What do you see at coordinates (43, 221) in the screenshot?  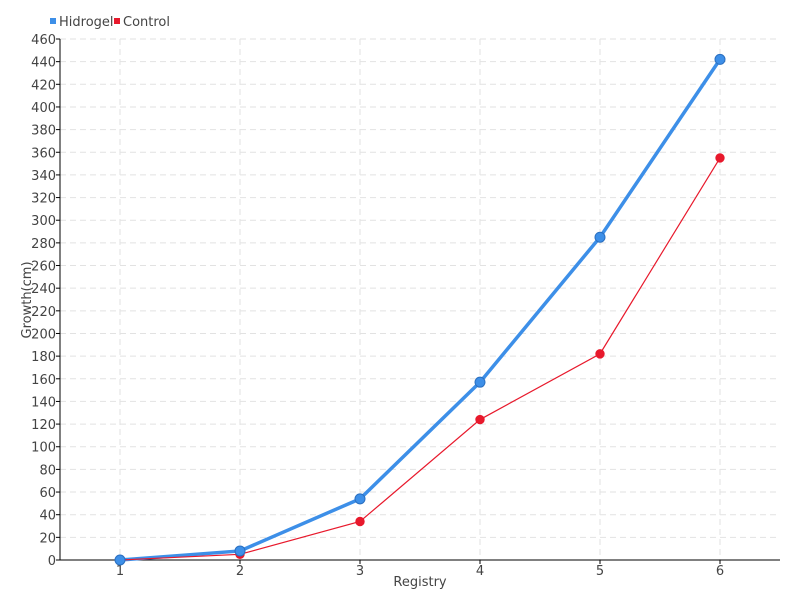 I see `y-tick-label: 300` at bounding box center [43, 221].